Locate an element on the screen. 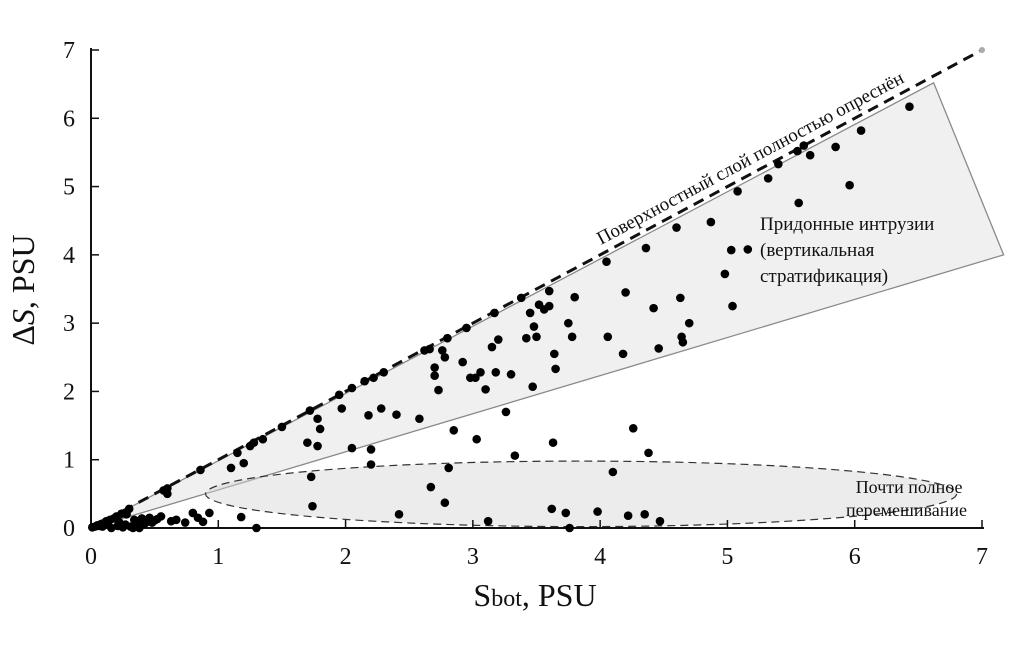  mixing-ellipse-region is located at coordinates (581, 494).